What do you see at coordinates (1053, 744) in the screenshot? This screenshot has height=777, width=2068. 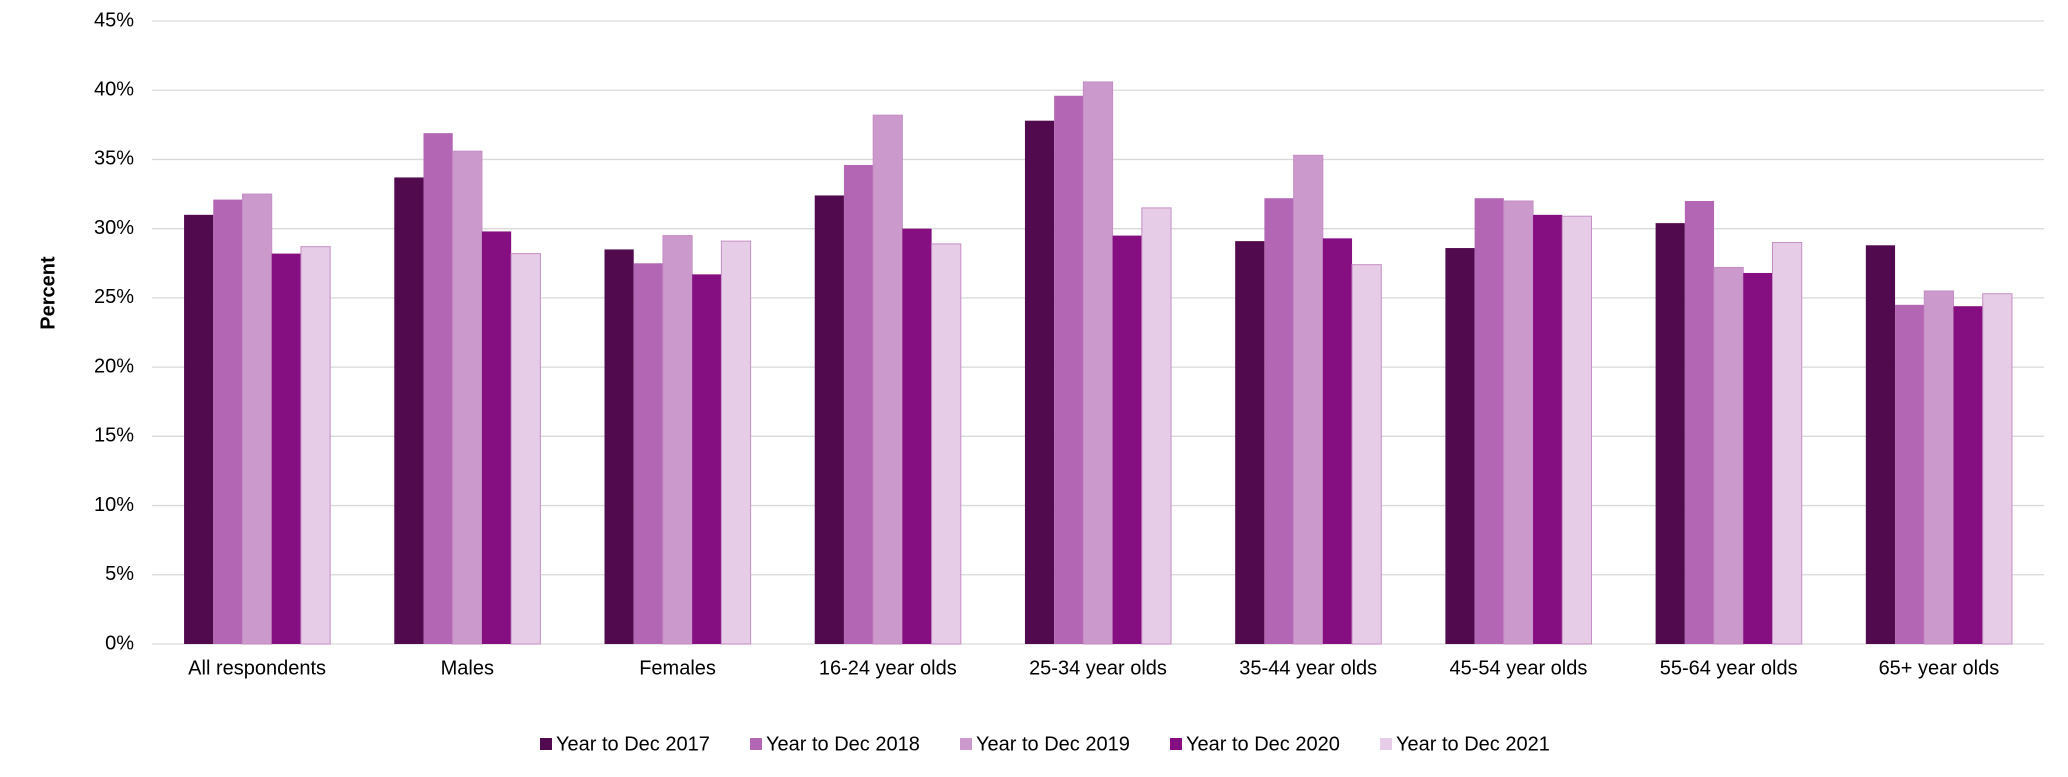 I see `legend-label: Year to Dec 2019` at bounding box center [1053, 744].